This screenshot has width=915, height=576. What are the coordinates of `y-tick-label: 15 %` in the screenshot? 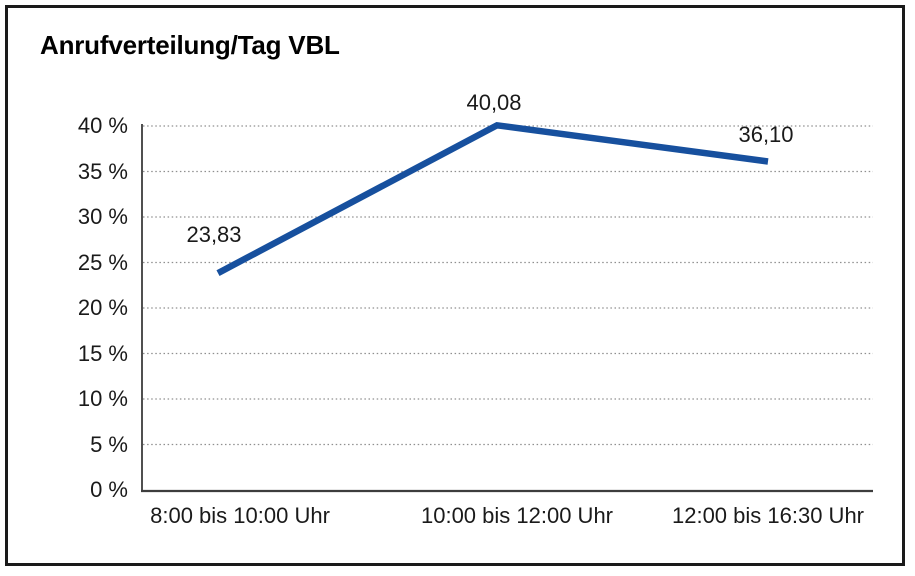 It's located at (102, 353).